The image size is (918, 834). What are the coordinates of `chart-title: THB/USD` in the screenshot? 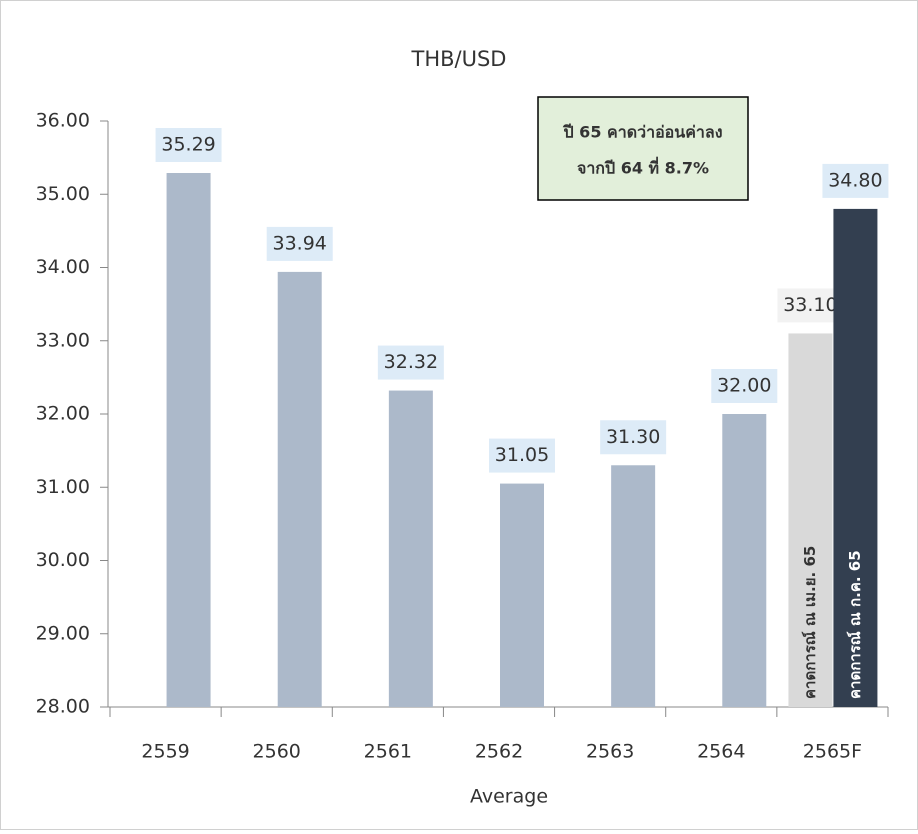 It's located at (459, 59).